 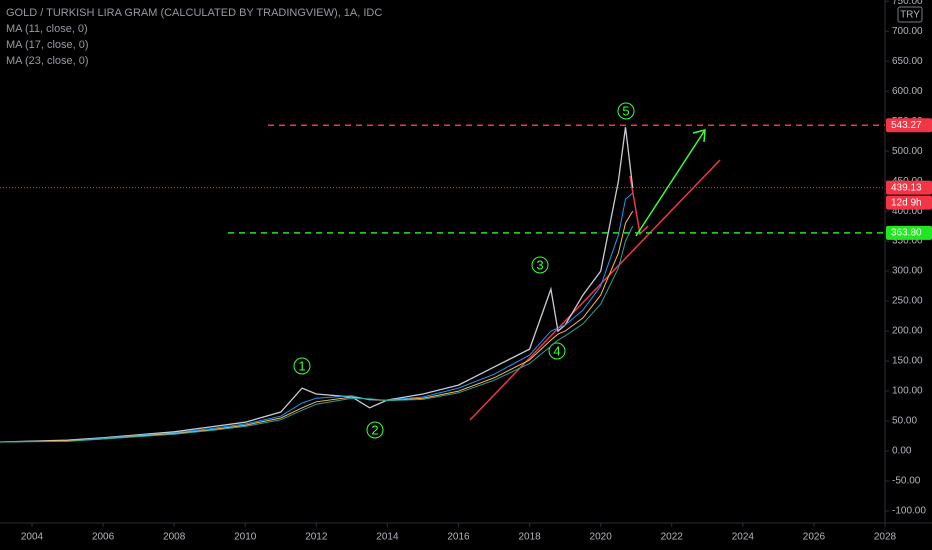 I want to click on drawings, so click(x=595, y=275).